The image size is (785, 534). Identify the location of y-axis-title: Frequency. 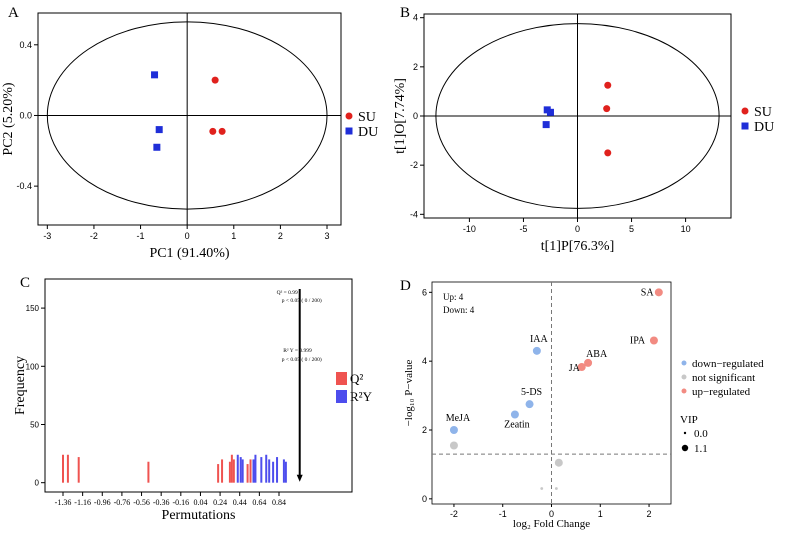
(20, 385).